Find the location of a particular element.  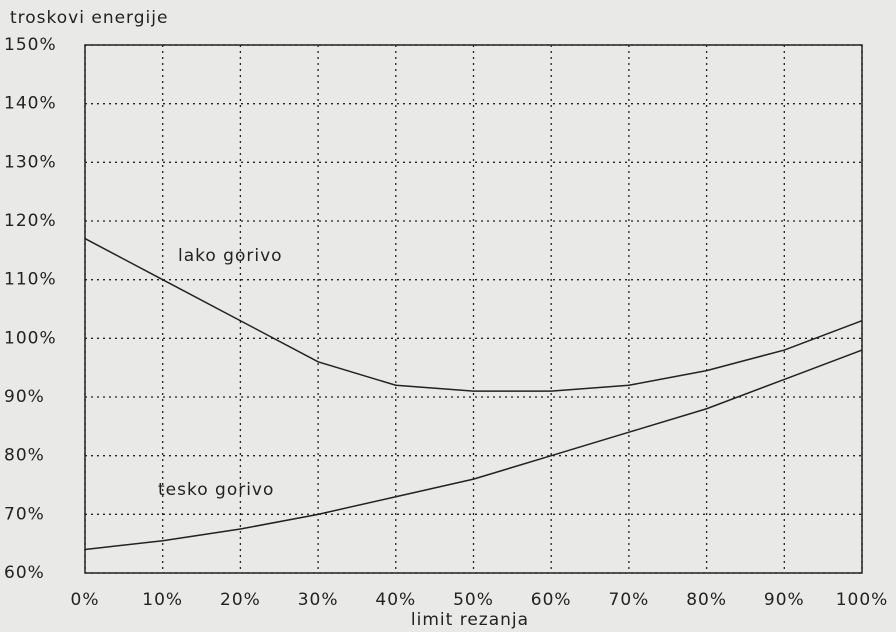

x-tick-label: 0% is located at coordinates (85, 600).